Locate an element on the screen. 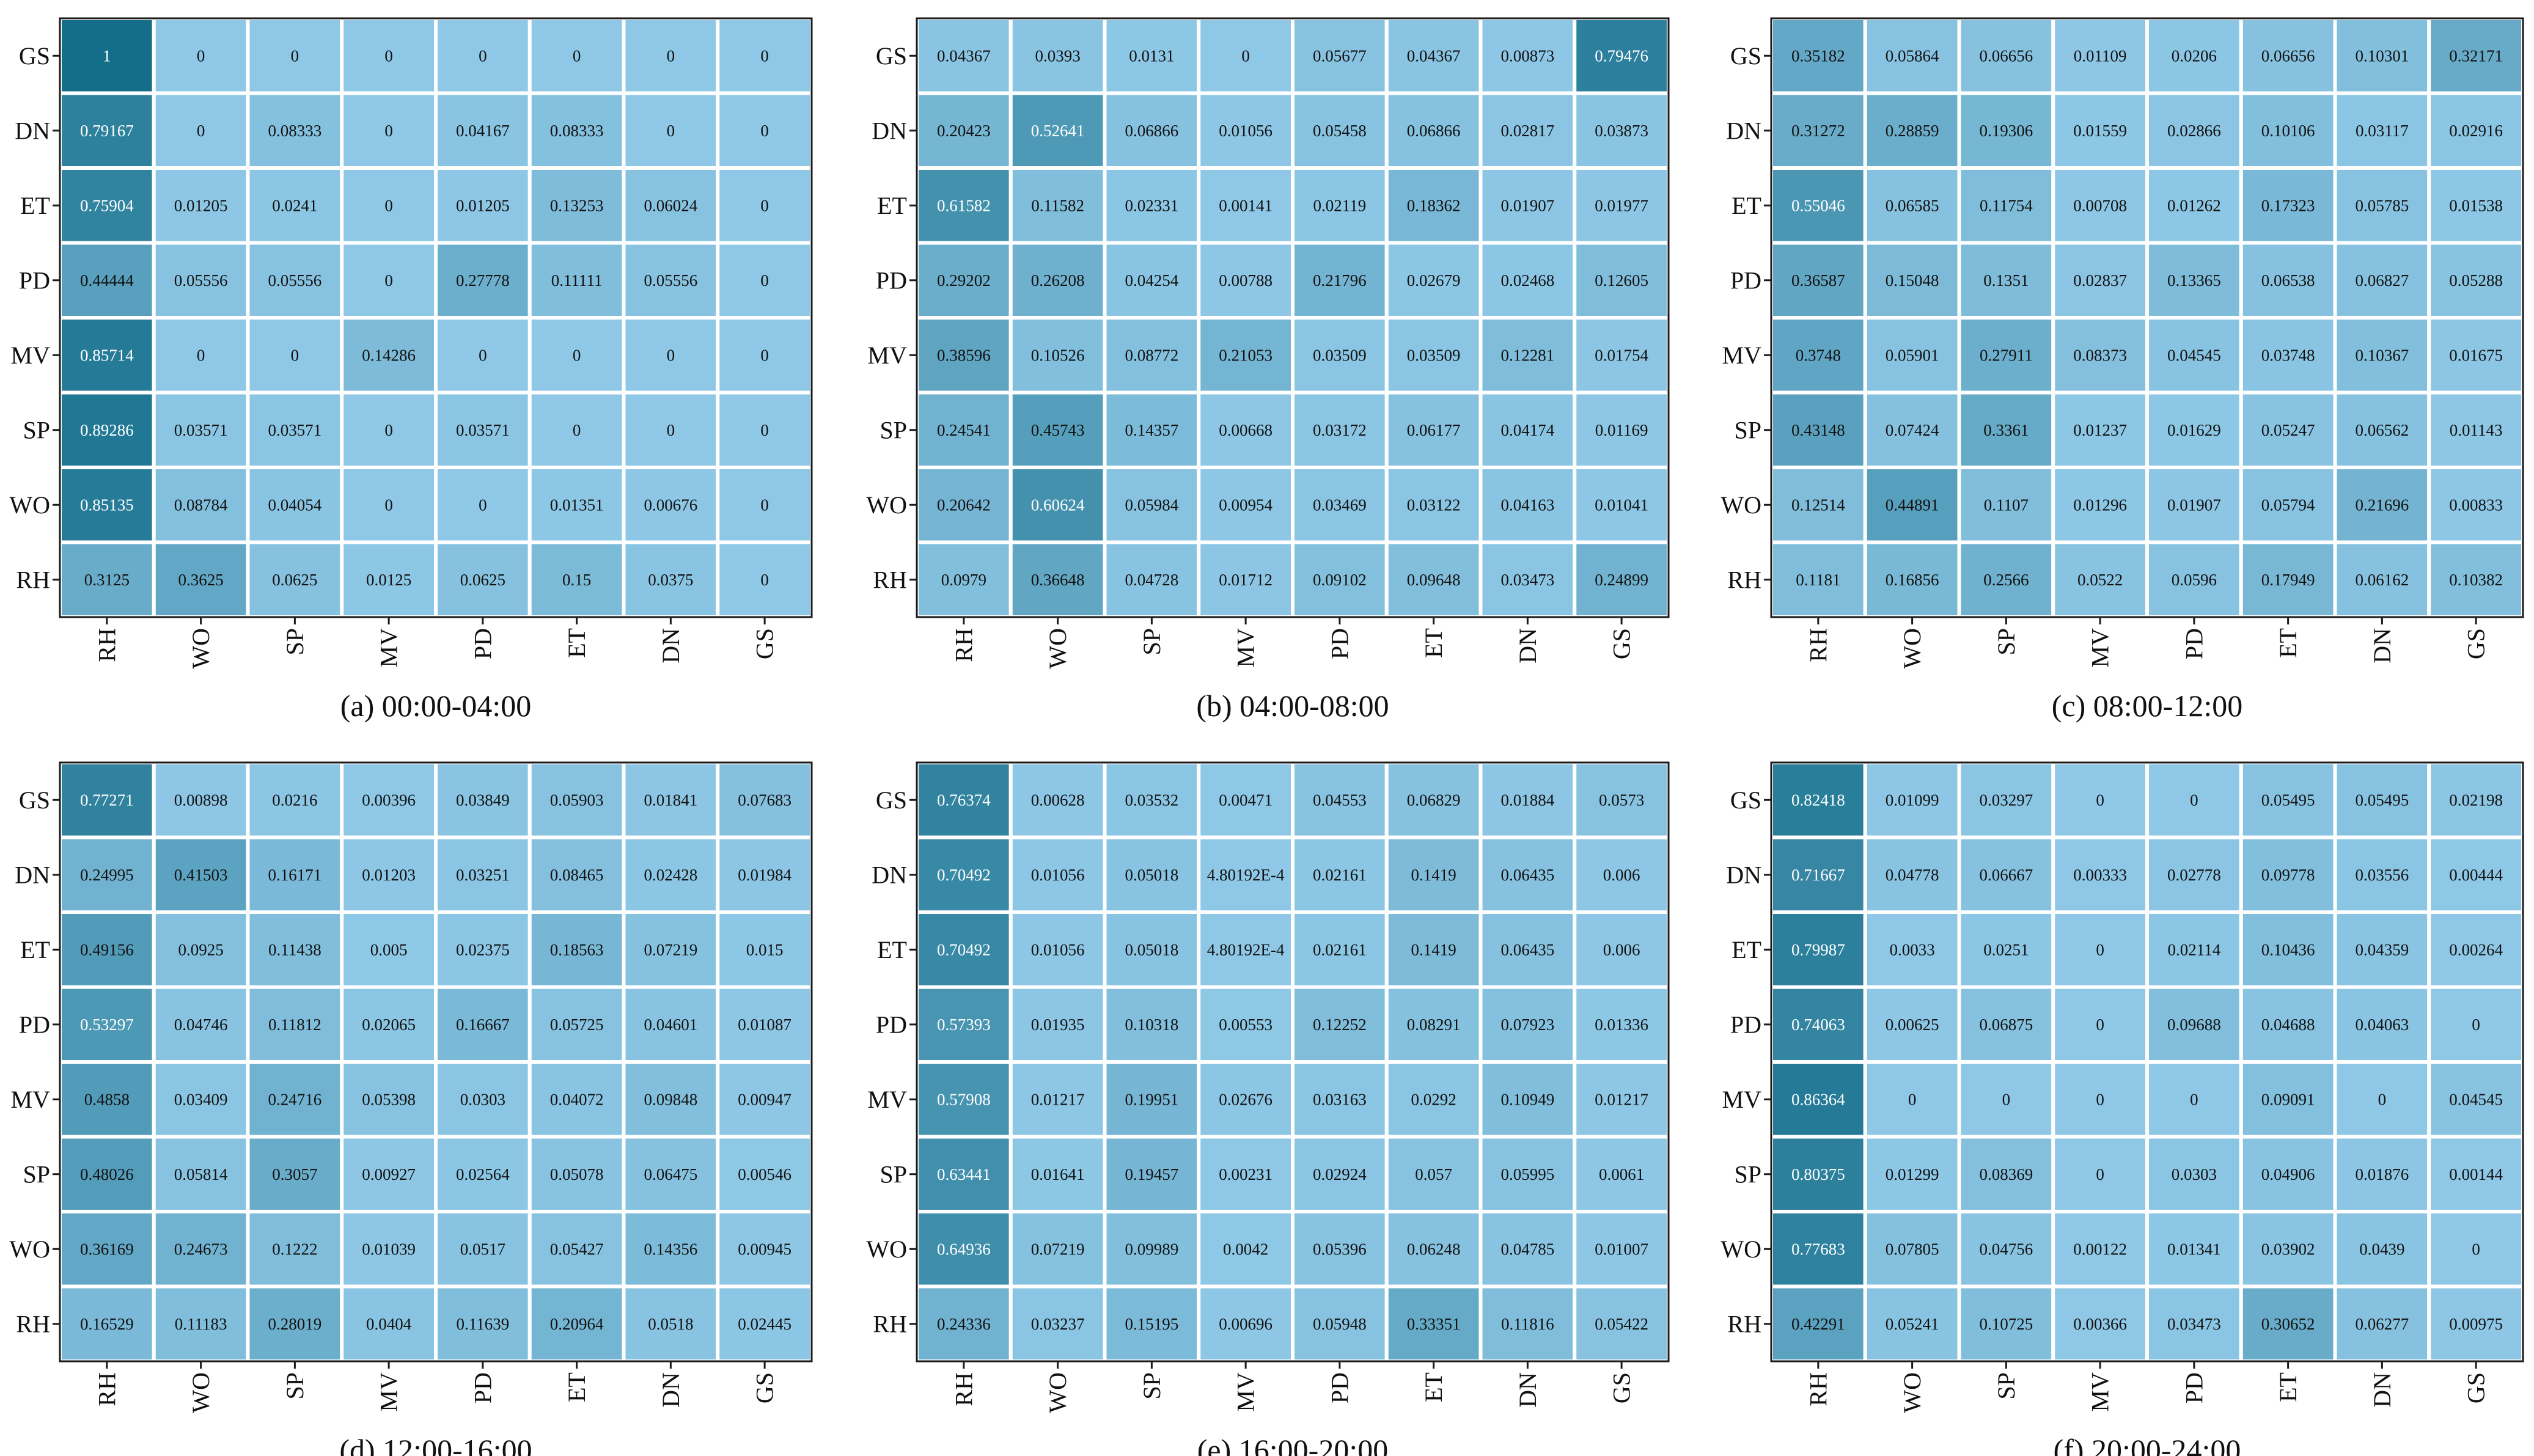  cell-value-label: 0.04367 is located at coordinates (964, 55).